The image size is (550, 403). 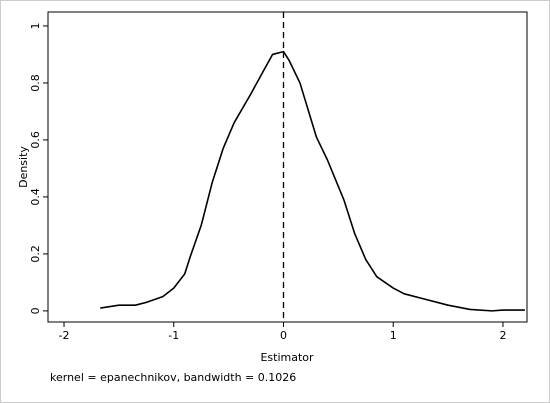 I want to click on y-axis-label: Density, so click(x=23, y=167).